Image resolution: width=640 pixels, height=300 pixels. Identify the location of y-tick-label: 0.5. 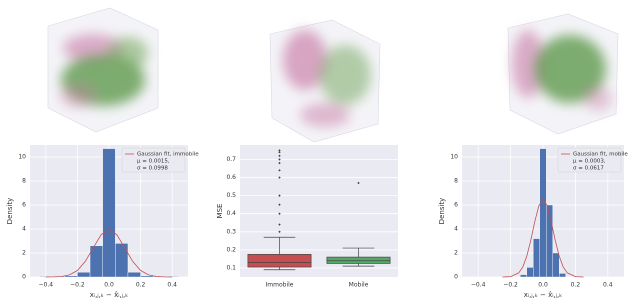
(231, 195).